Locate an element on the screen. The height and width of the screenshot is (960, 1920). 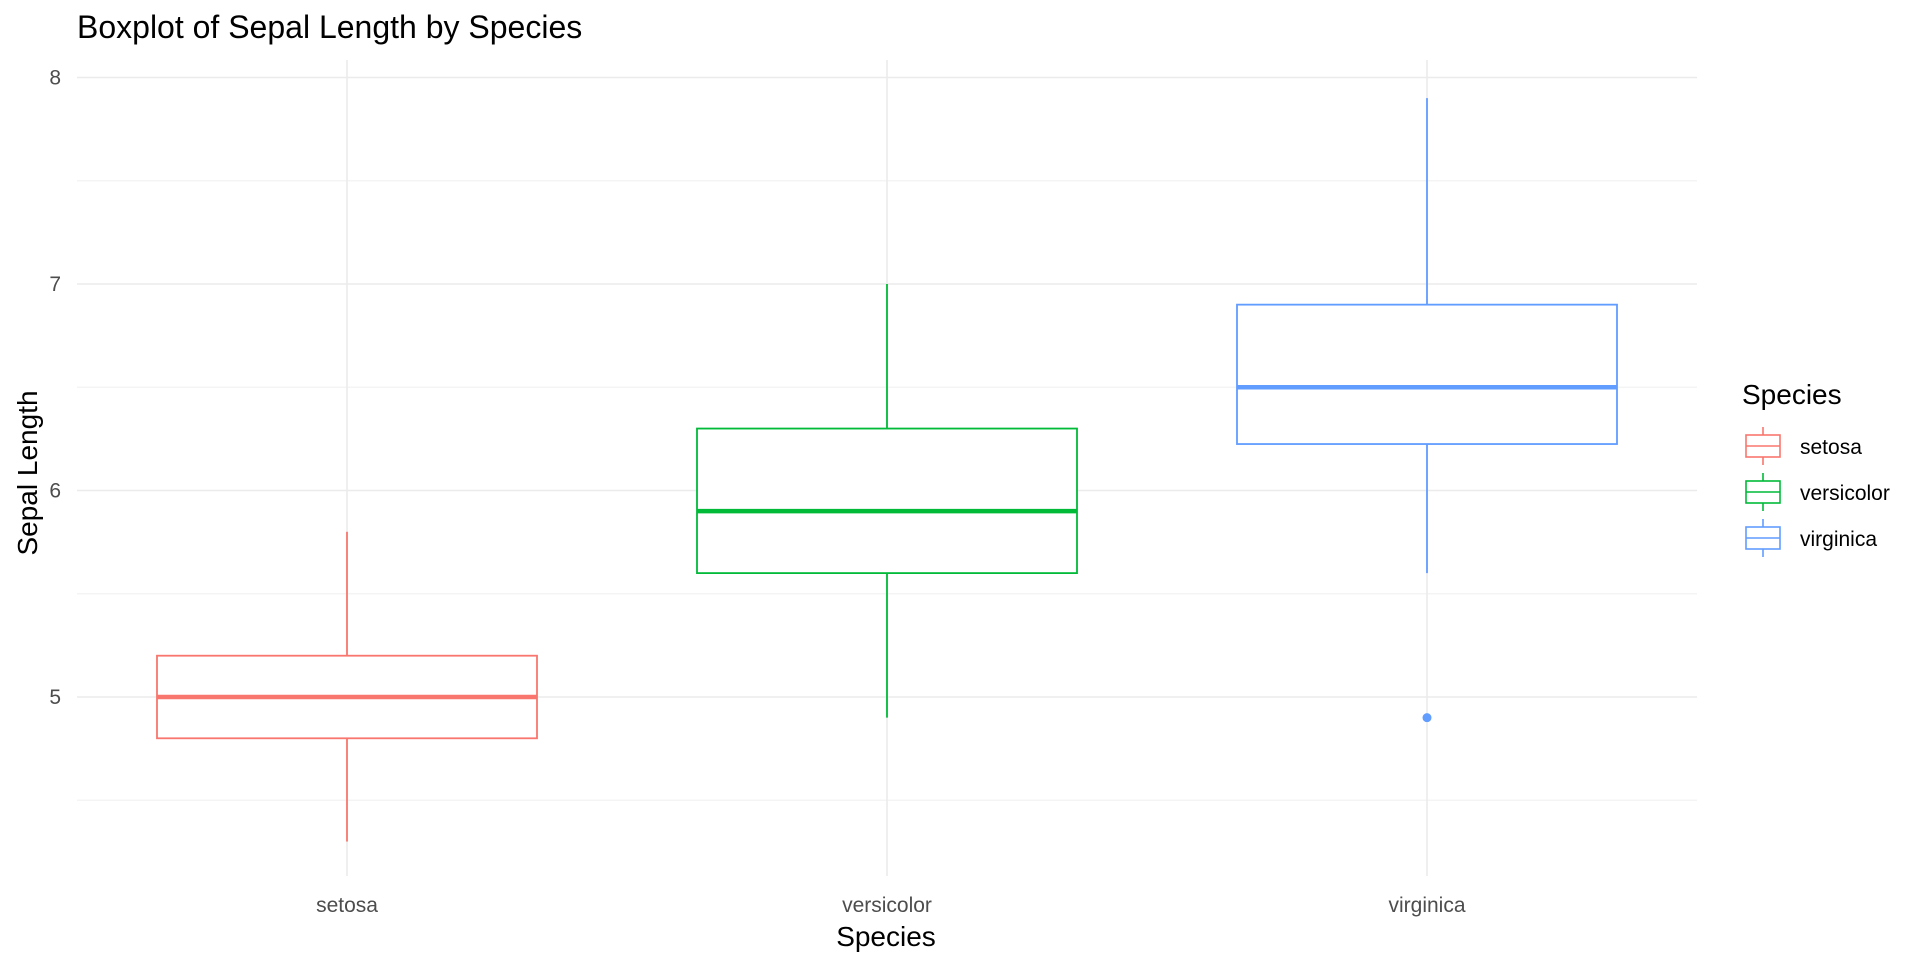
legend-item-virginica: virginica is located at coordinates (1811, 538).